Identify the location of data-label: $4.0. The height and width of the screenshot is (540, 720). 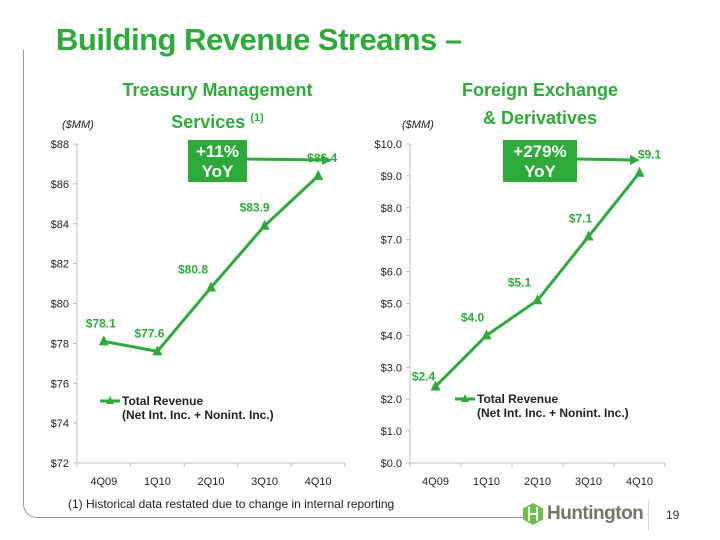
(473, 317).